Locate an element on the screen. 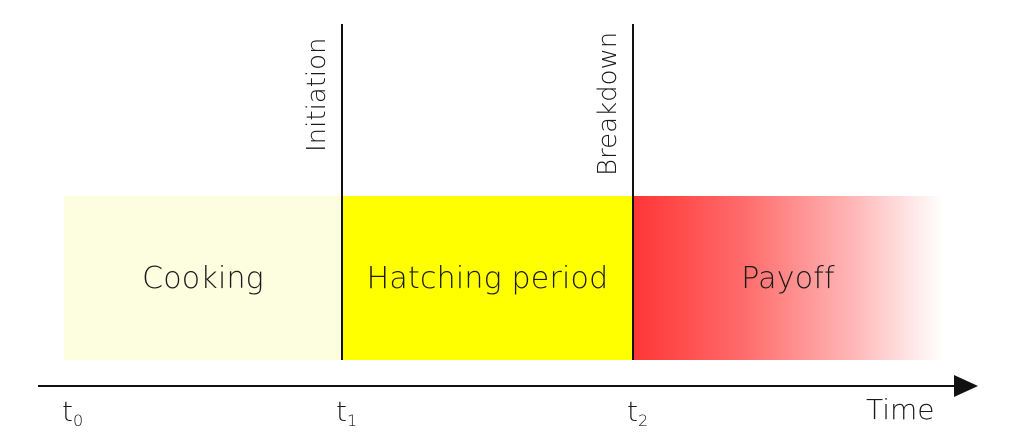 Image resolution: width=1009 pixels, height=446 pixels. phase-payoff: Payoff is located at coordinates (788, 278).